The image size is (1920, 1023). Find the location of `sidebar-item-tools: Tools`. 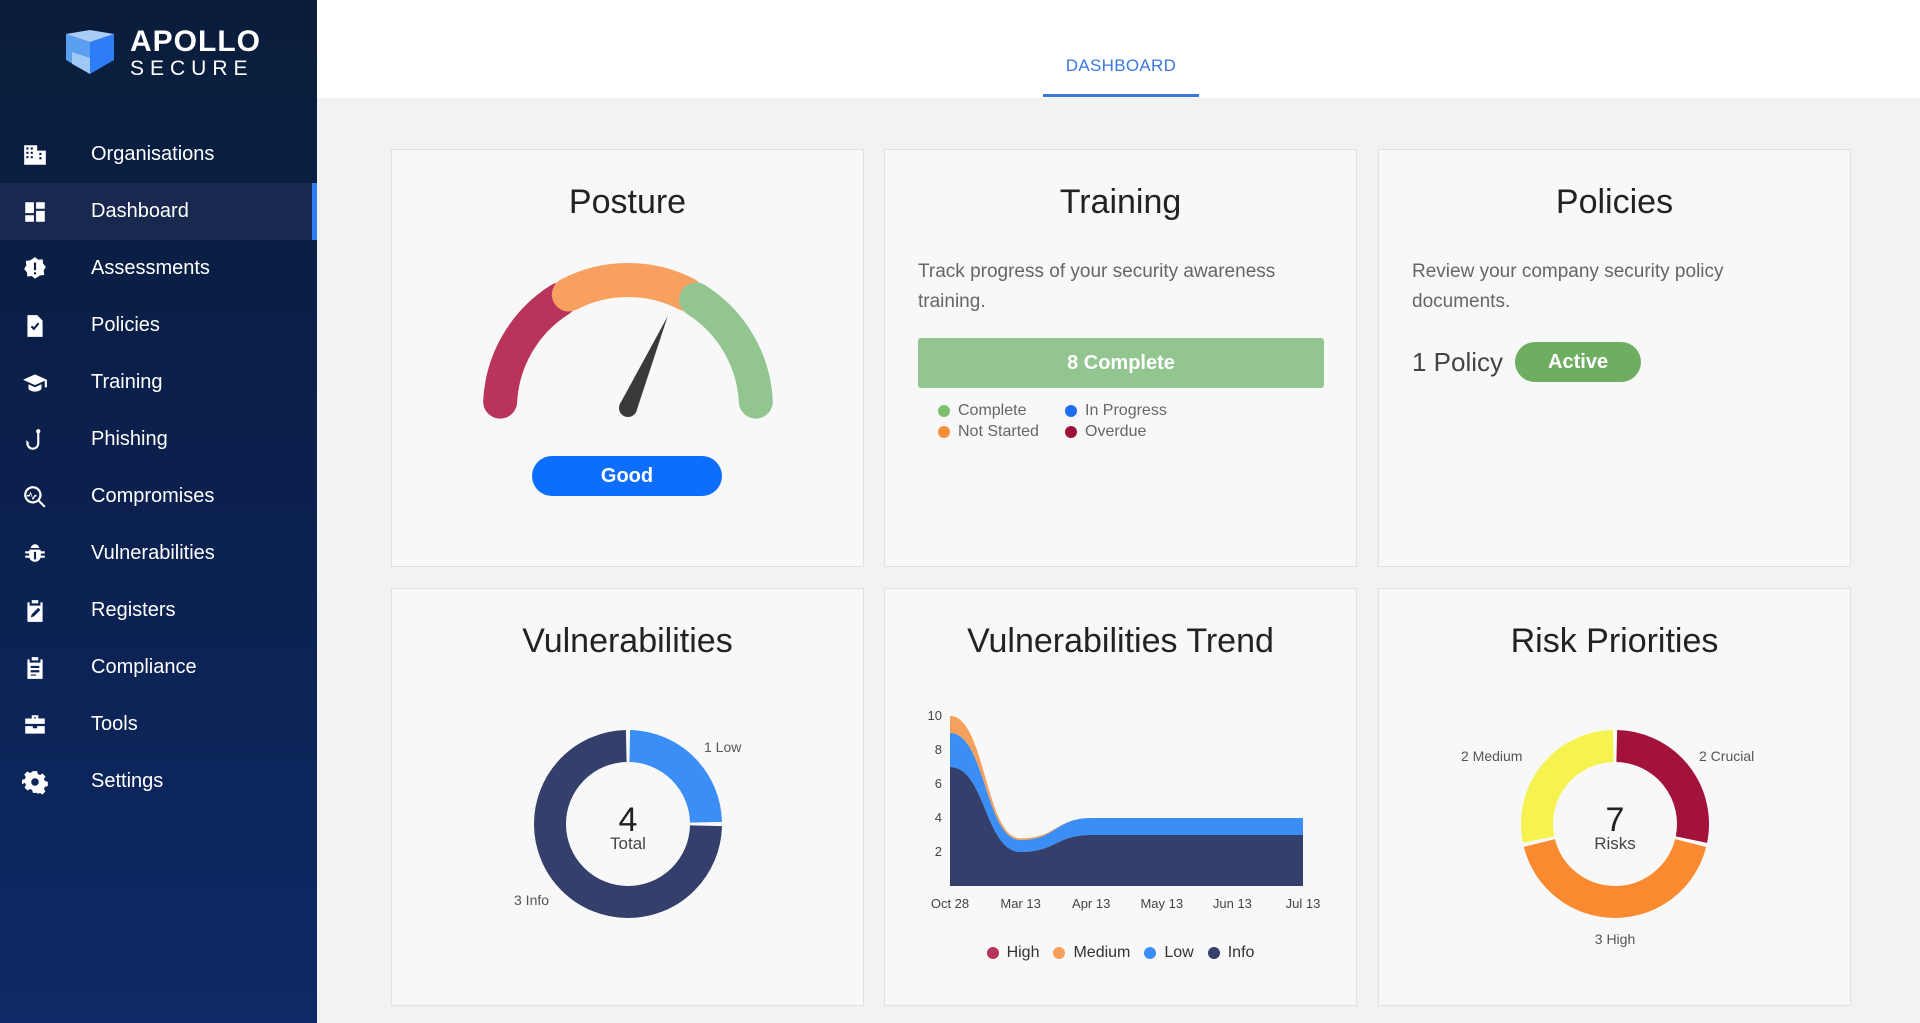

sidebar-item-tools: Tools is located at coordinates (158, 724).